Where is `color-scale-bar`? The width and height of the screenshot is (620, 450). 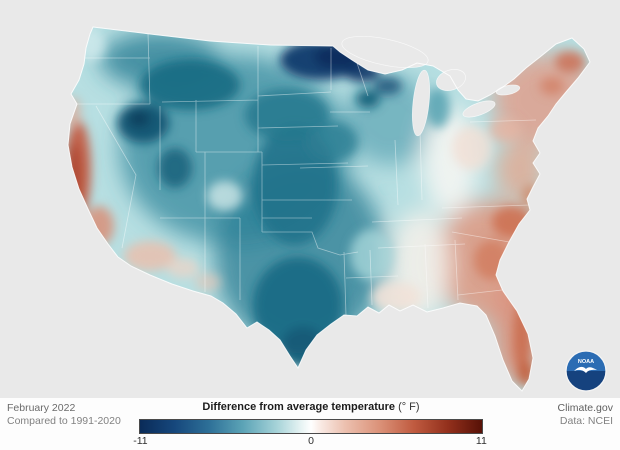
color-scale-bar is located at coordinates (311, 426).